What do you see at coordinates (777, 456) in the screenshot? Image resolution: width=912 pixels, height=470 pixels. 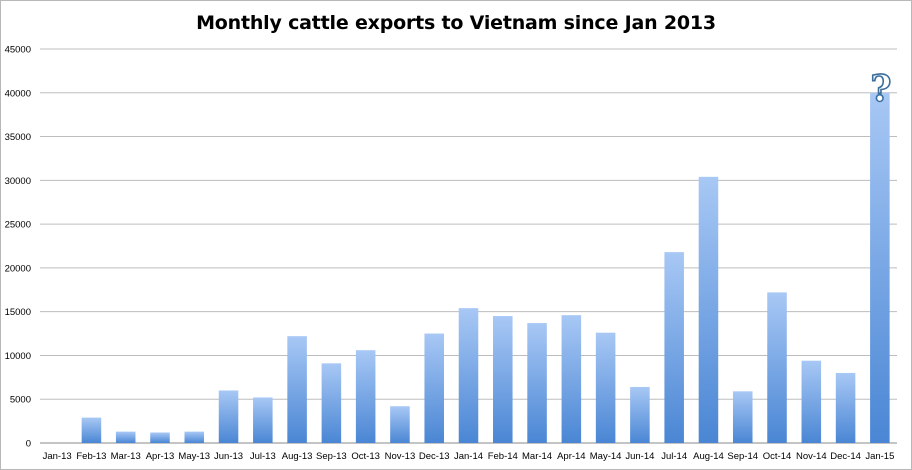 I see `x-tick-label: Oct-14` at bounding box center [777, 456].